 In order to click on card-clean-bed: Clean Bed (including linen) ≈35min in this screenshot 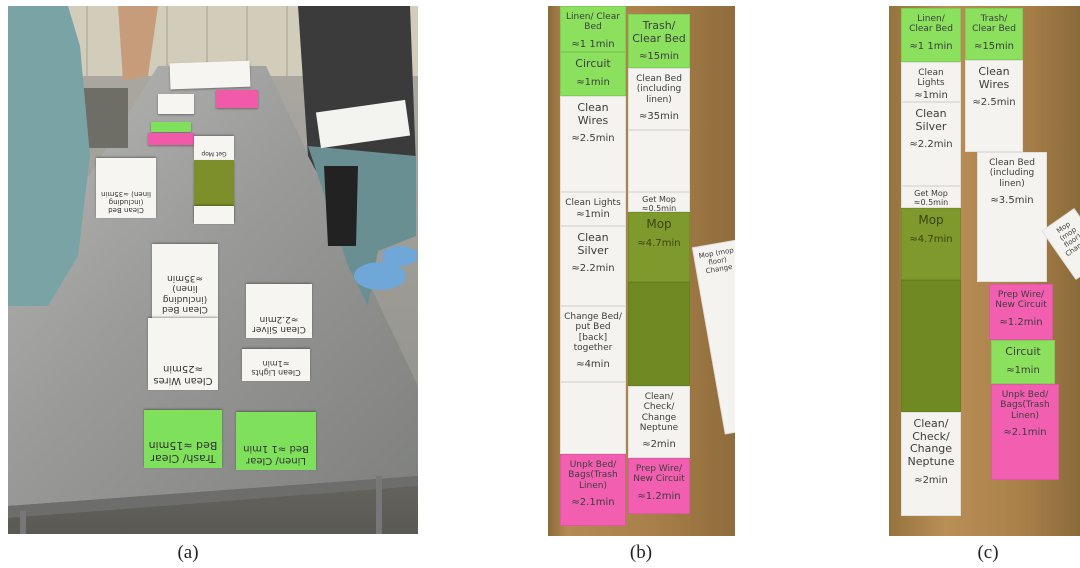, I will do `click(659, 99)`.